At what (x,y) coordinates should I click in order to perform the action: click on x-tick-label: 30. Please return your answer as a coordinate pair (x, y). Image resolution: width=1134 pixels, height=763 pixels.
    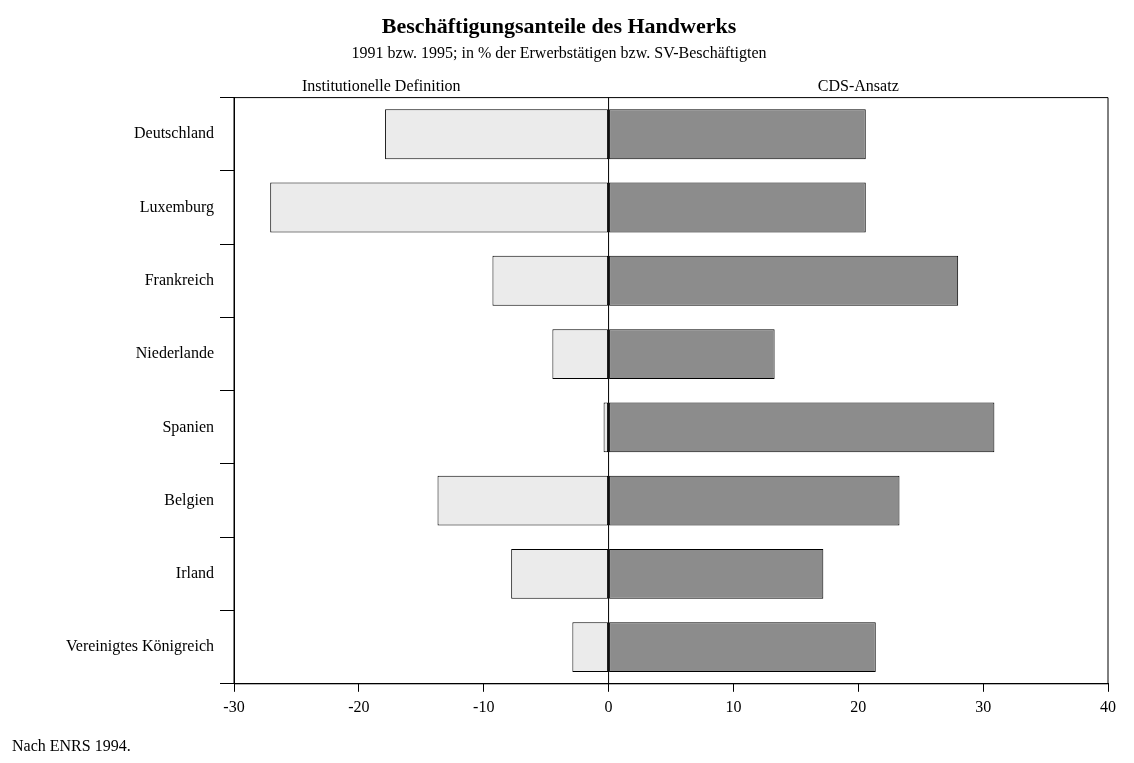
    Looking at the image, I should click on (983, 706).